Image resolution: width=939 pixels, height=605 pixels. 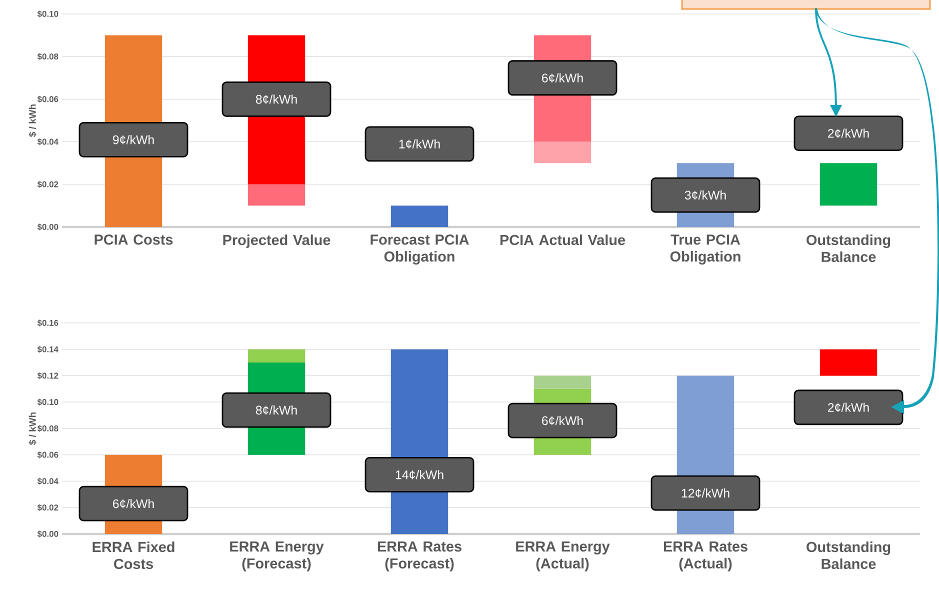 I want to click on x-tick-label: ERRA Energy (Forecast), so click(x=277, y=557).